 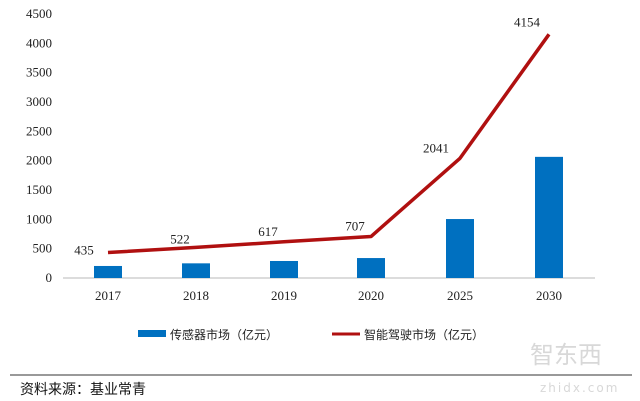 What do you see at coordinates (39, 101) in the screenshot?
I see `y-tick-label: 3000` at bounding box center [39, 101].